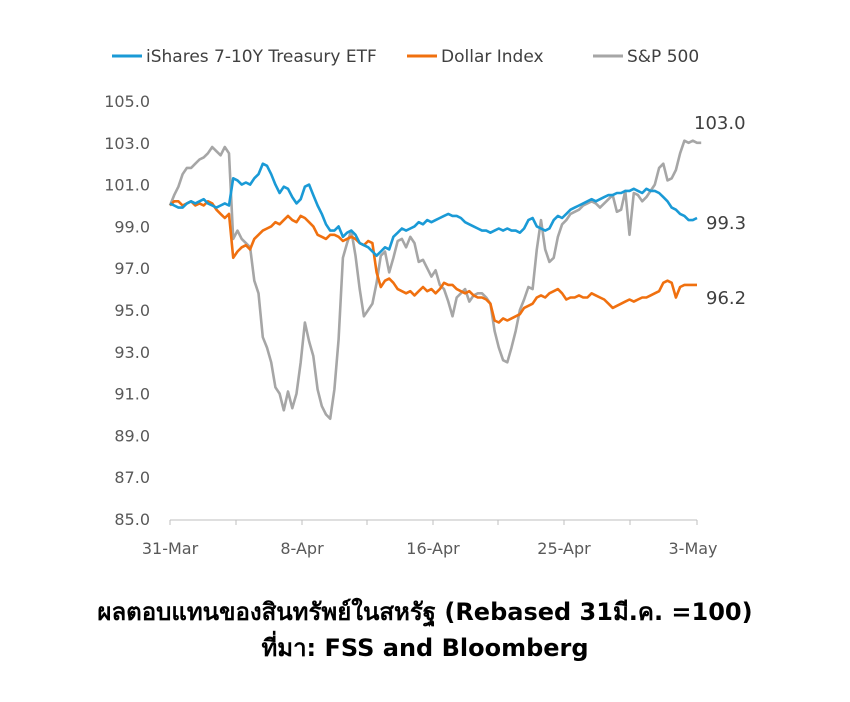 The image size is (850, 702). What do you see at coordinates (726, 298) in the screenshot?
I see `end-label-1: 96.2` at bounding box center [726, 298].